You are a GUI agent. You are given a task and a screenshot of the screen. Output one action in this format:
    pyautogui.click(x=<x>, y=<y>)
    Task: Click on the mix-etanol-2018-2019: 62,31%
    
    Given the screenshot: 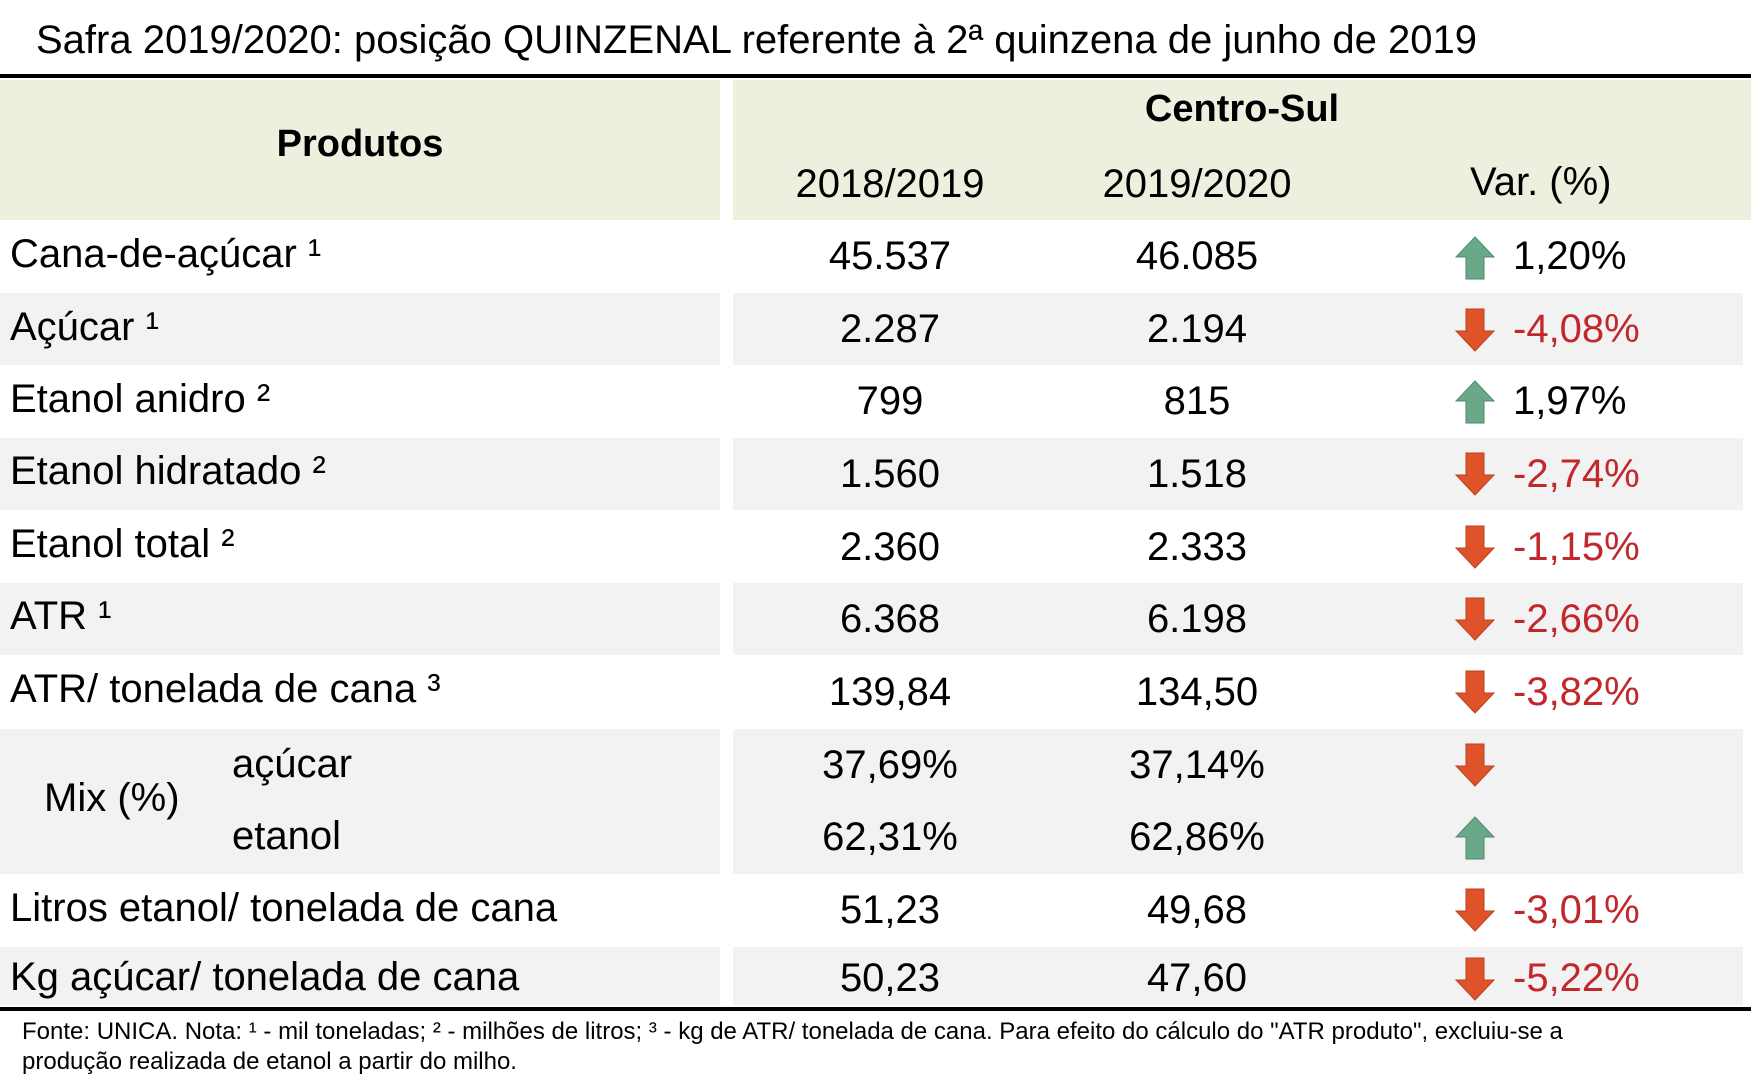 What is the action you would take?
    pyautogui.click(x=890, y=837)
    